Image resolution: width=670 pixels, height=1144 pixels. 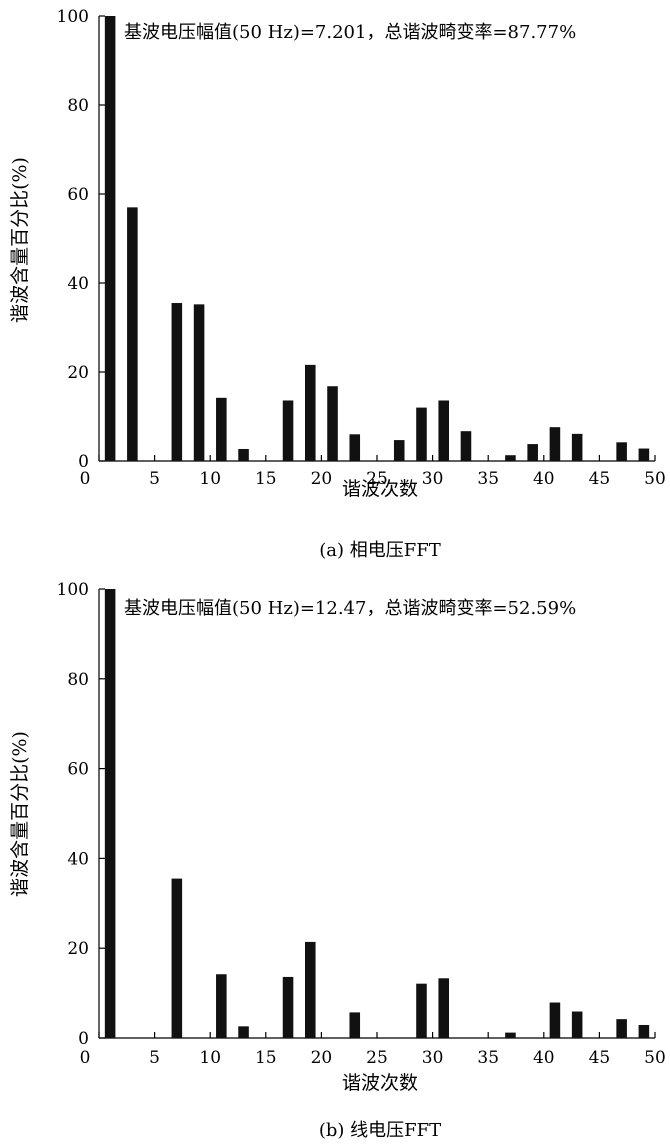 I want to click on chart-caption: (a) 相电压FFT, so click(x=379, y=550).